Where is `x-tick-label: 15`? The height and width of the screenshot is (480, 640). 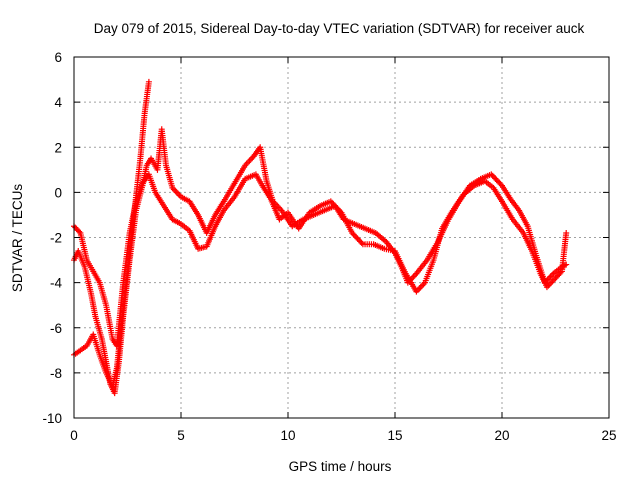
x-tick-label: 15 is located at coordinates (394, 435).